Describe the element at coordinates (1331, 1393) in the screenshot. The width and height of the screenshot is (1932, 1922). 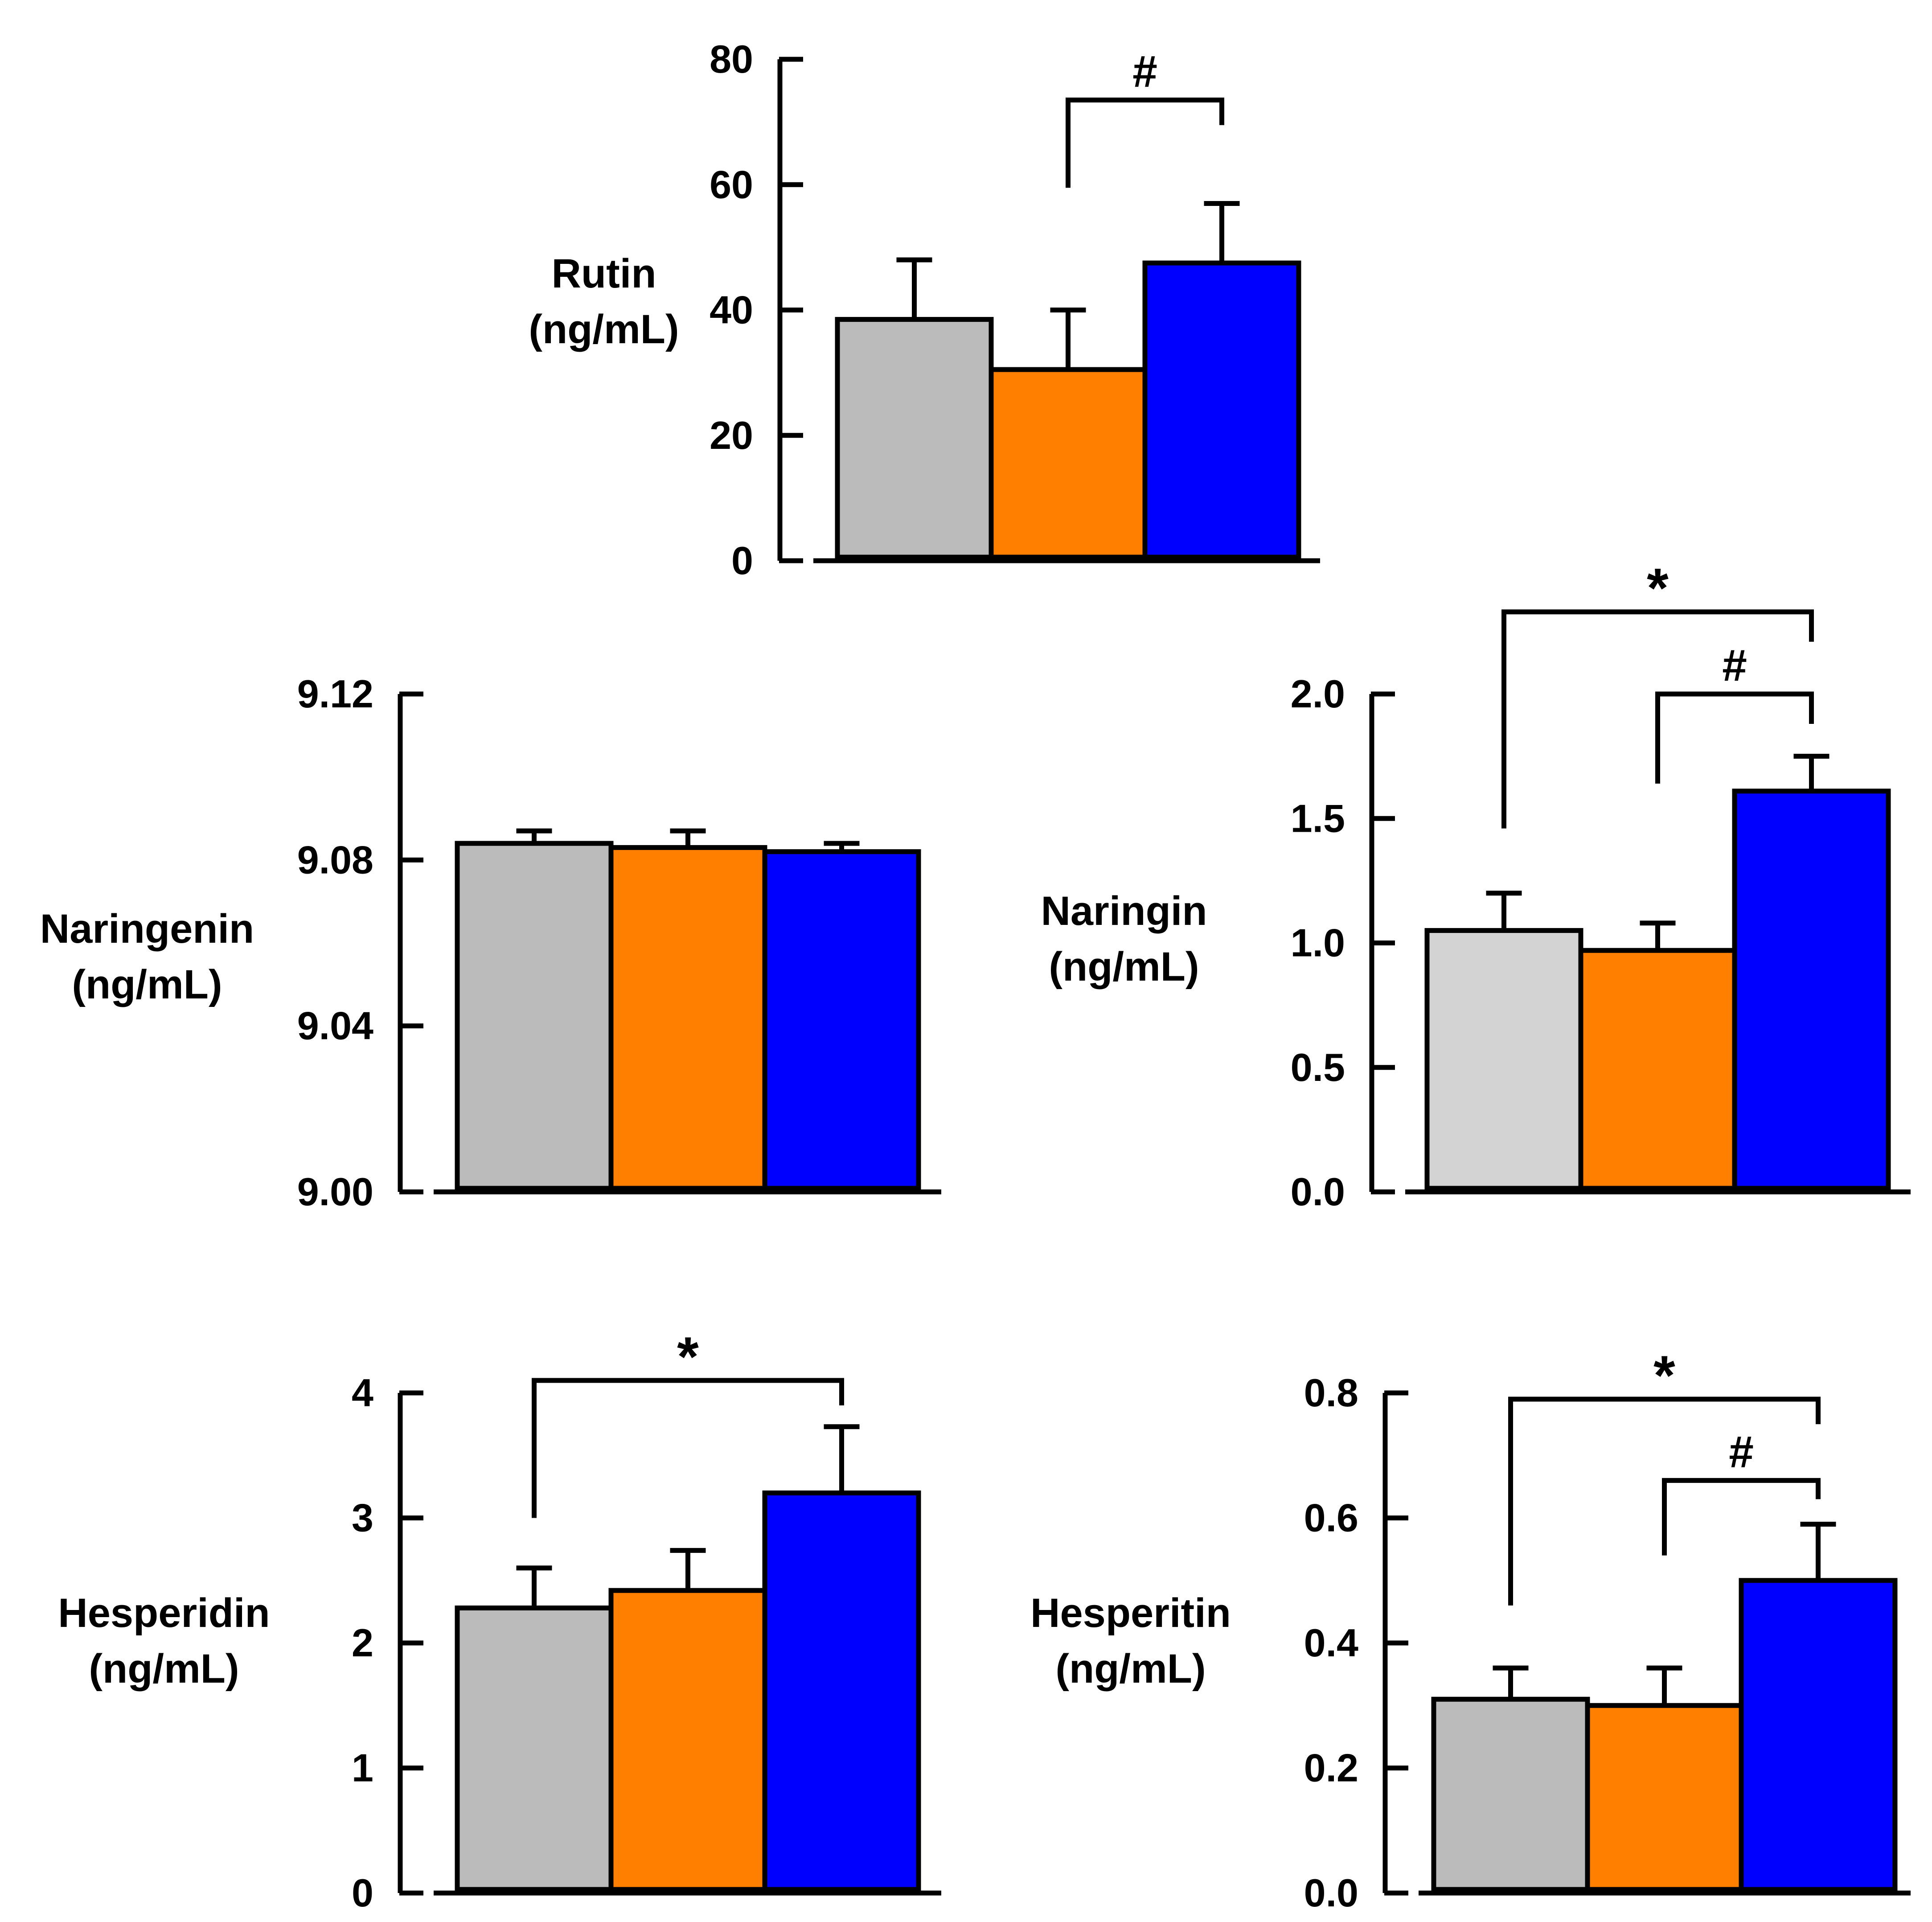
I see `y-tick-label: 0.8` at that location.